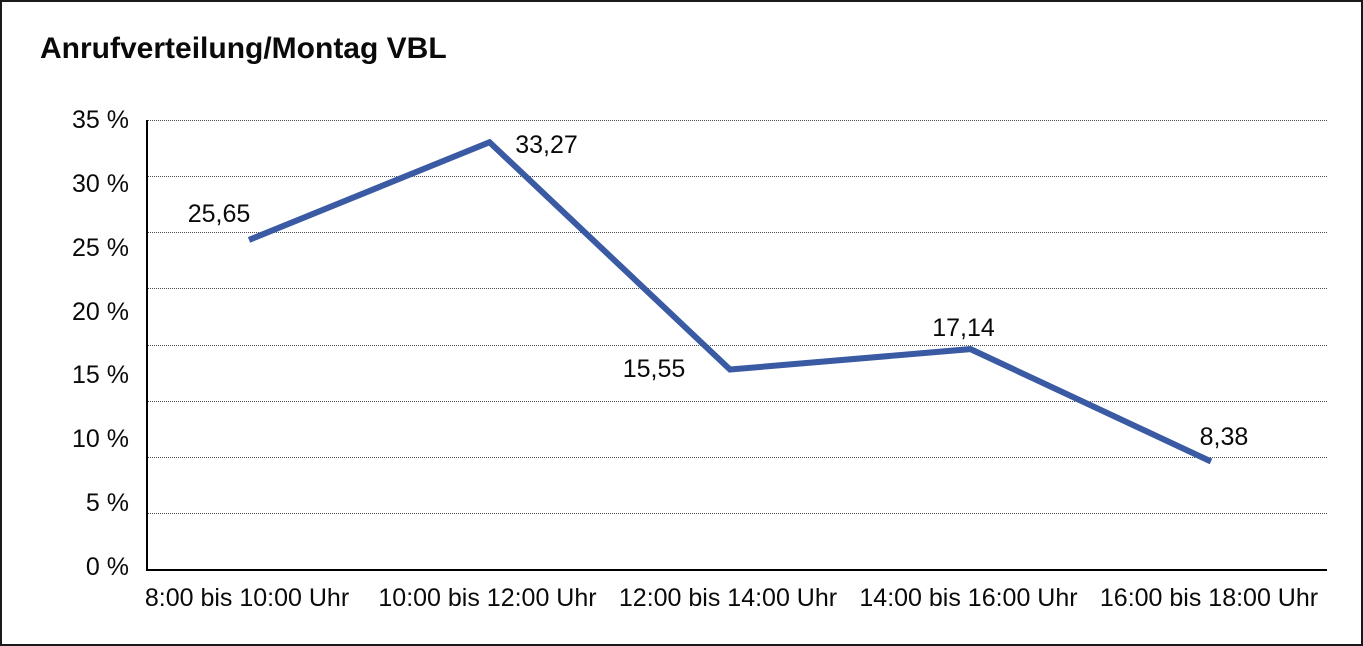 The height and width of the screenshot is (646, 1363). I want to click on data-point-label: 15,55, so click(654, 368).